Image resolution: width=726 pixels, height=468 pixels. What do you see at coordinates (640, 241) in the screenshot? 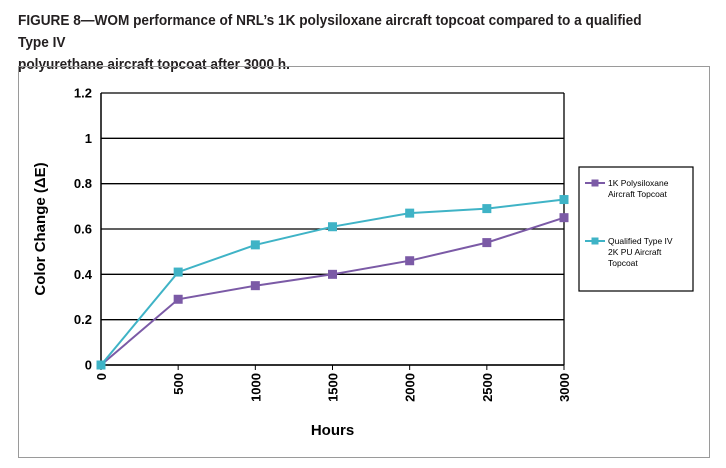
I see `legend-label: Qualified Type IV` at bounding box center [640, 241].